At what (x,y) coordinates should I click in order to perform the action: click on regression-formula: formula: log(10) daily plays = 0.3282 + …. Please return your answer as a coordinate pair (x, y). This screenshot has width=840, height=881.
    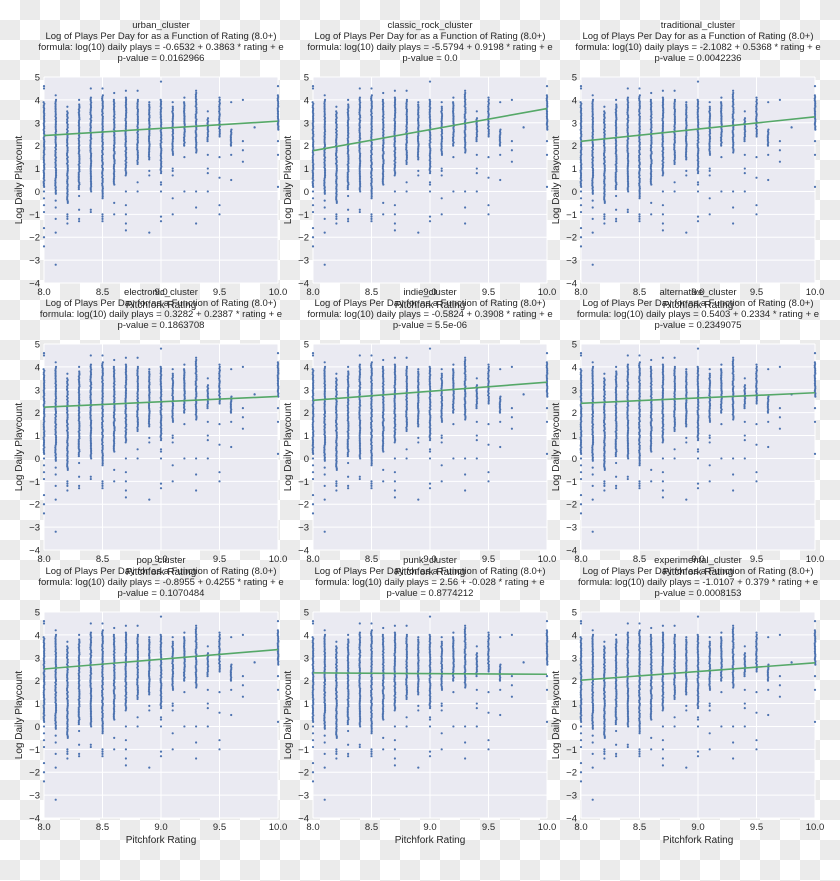
    Looking at the image, I should click on (161, 314).